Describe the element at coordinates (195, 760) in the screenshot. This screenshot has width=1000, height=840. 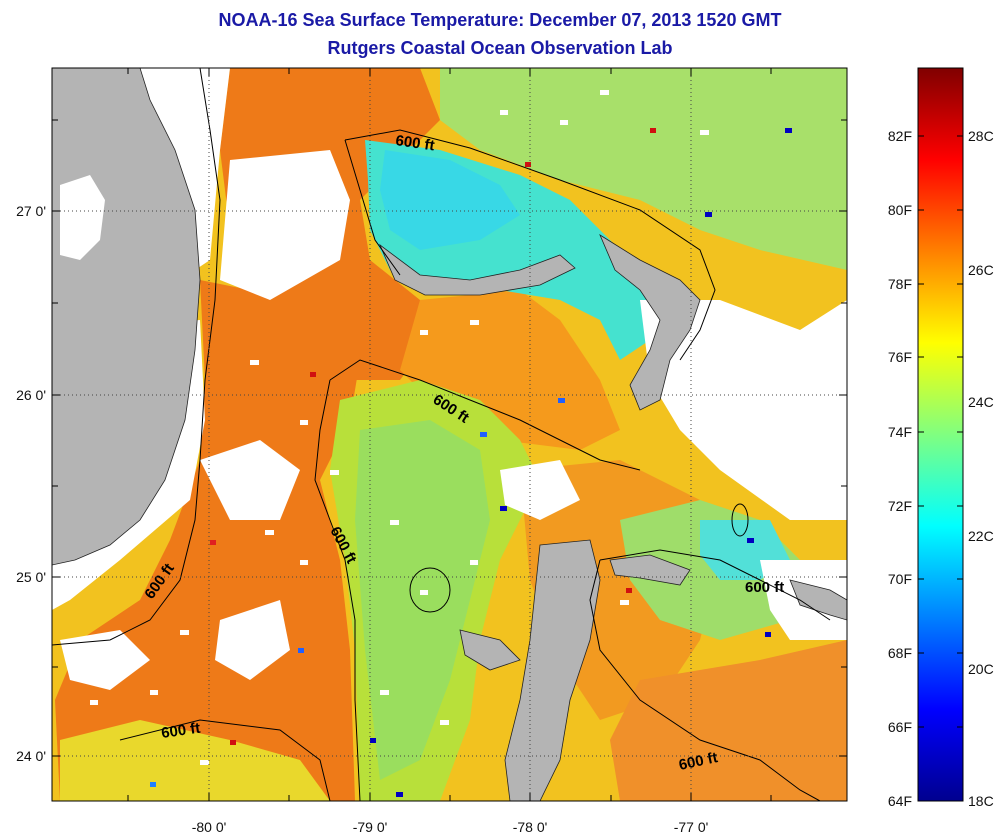
I see `sst-region-yellow-south` at that location.